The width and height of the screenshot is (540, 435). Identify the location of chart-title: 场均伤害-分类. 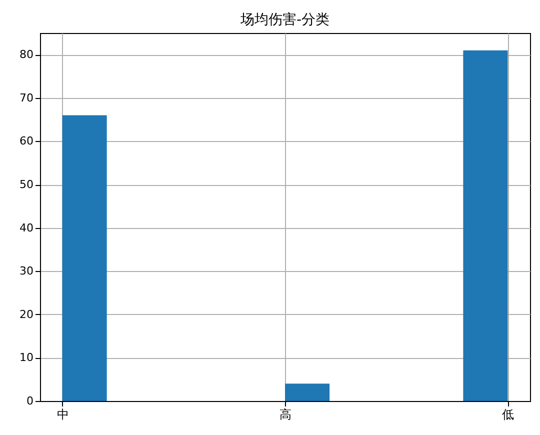
(284, 20).